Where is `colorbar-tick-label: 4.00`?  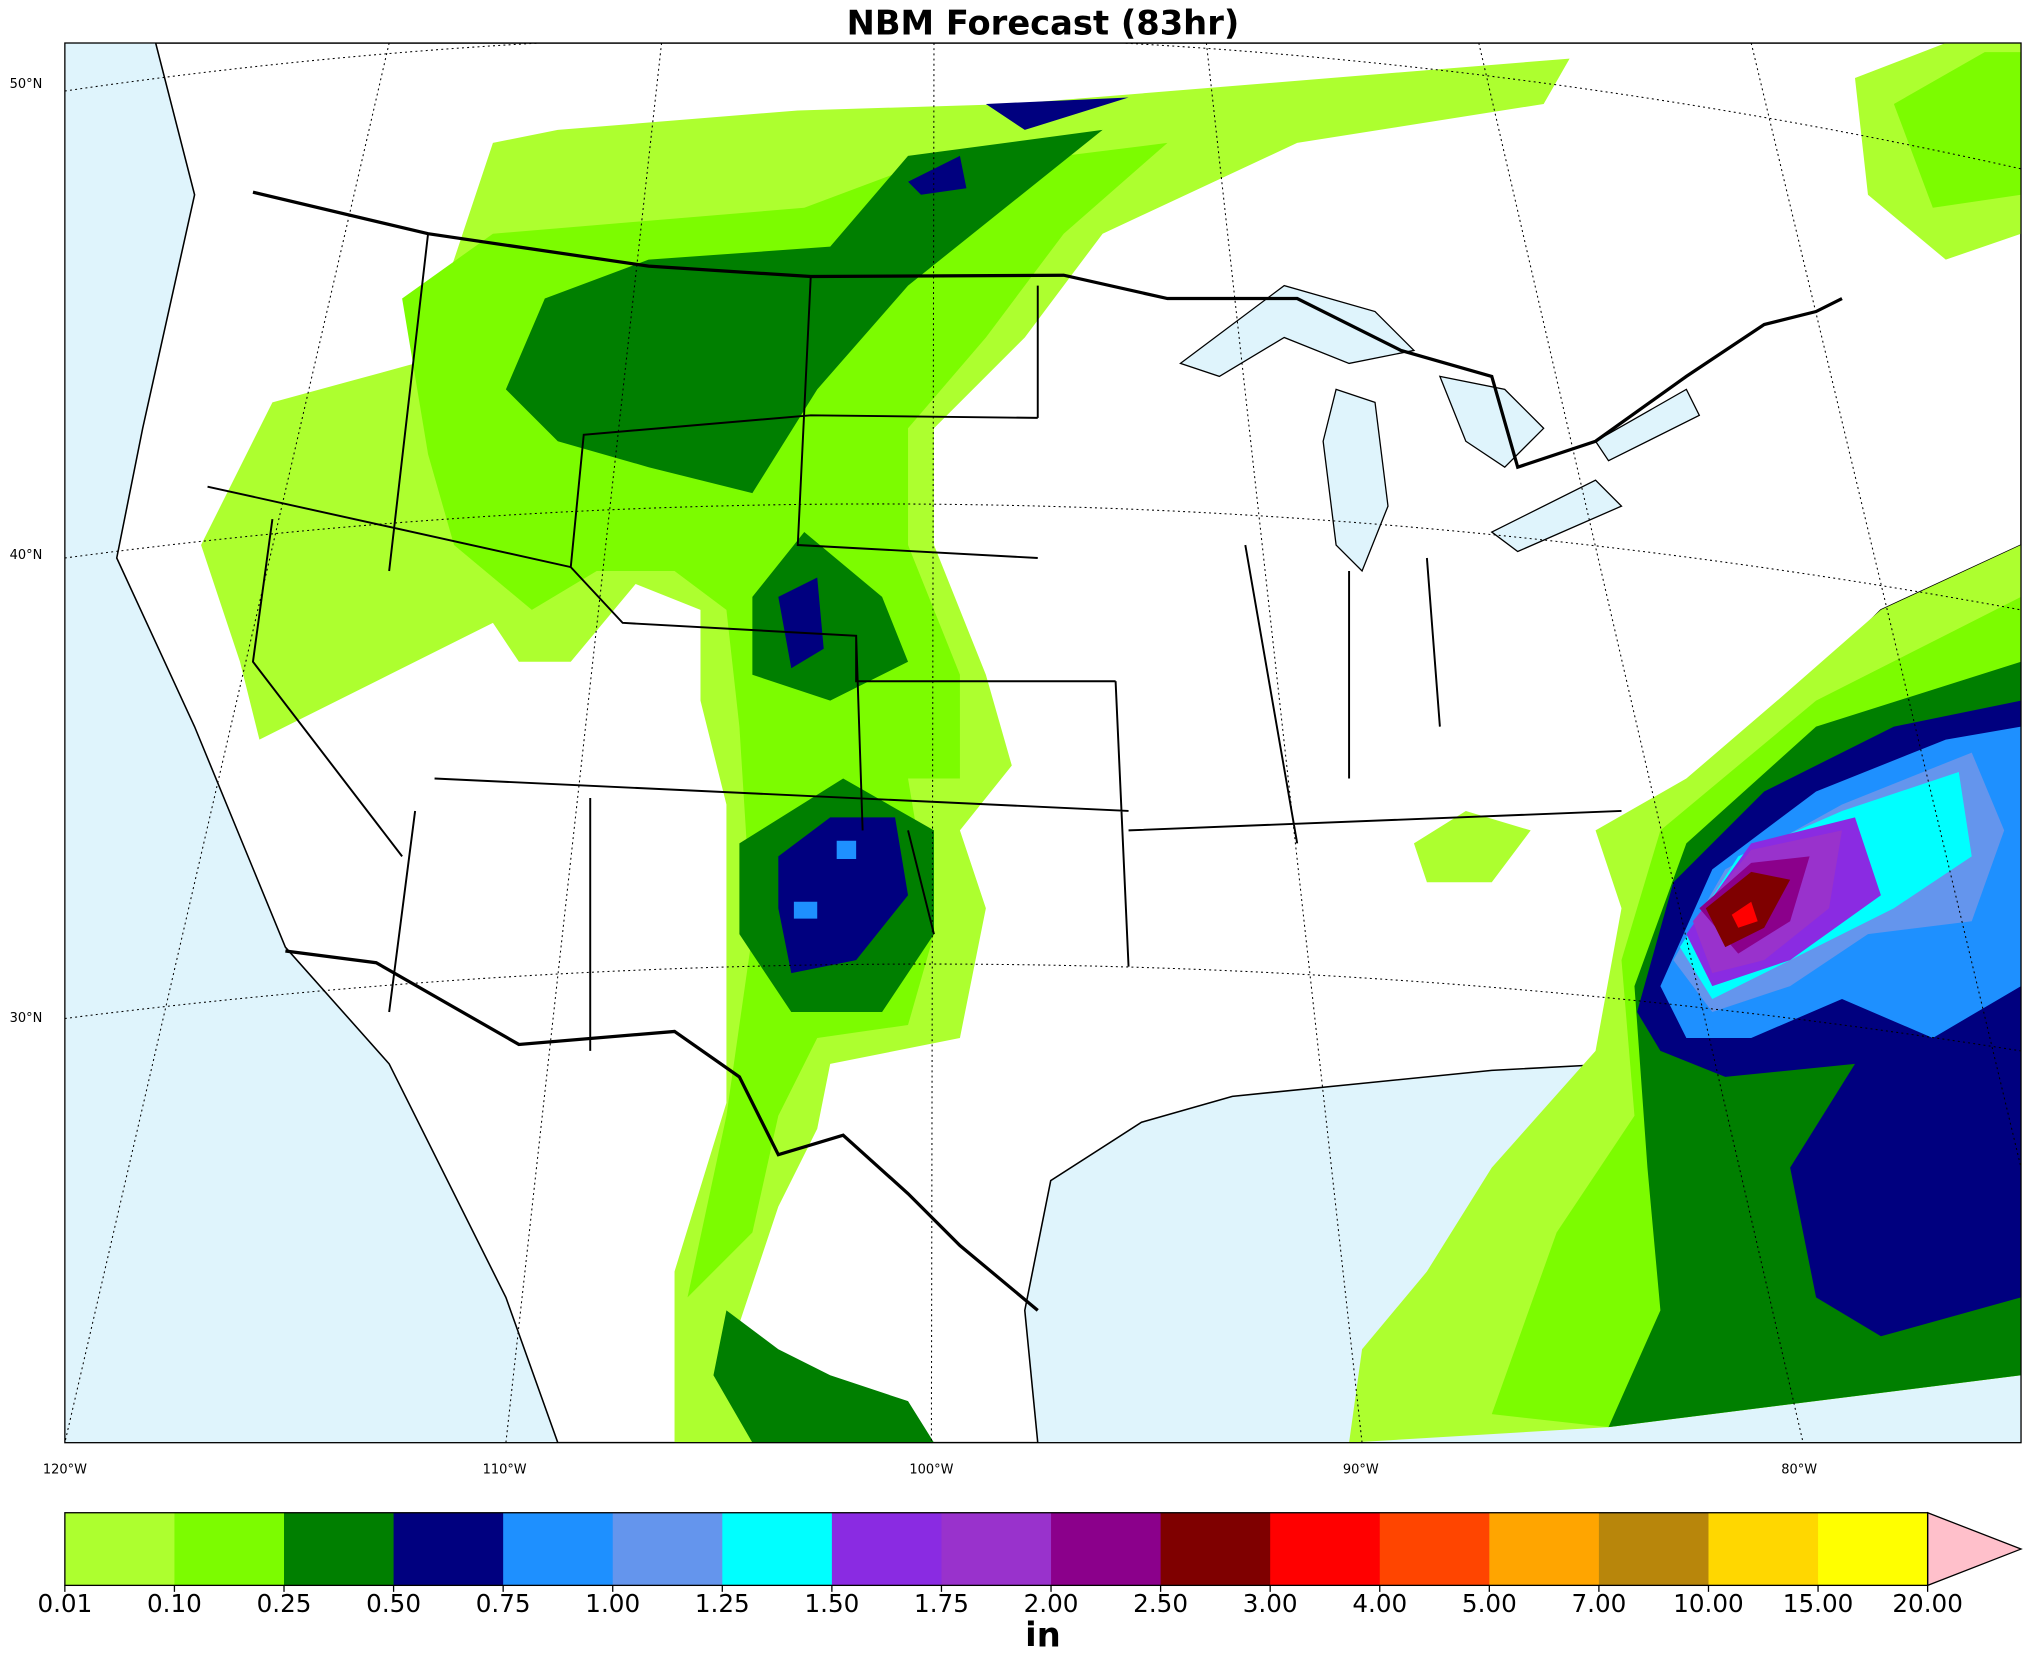
colorbar-tick-label: 4.00 is located at coordinates (1379, 1603).